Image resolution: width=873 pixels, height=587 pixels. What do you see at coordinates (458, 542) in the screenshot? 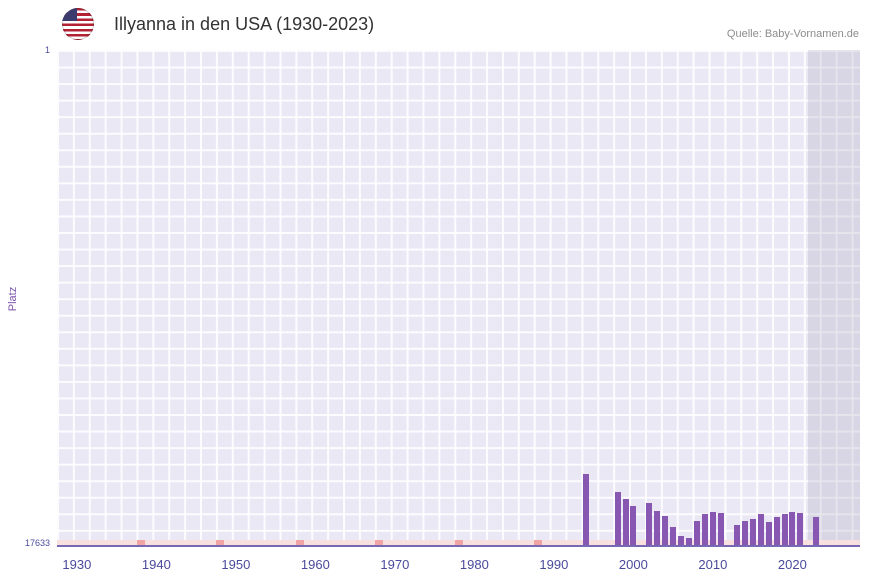
I see `no-data-mark-1978` at bounding box center [458, 542].